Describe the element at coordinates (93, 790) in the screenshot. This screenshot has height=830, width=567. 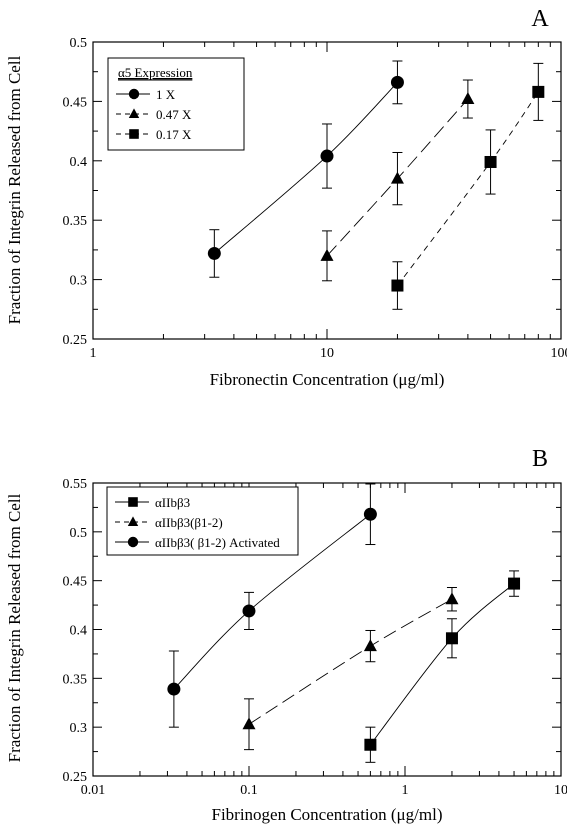
I see `x-tick-label: 0.01` at that location.